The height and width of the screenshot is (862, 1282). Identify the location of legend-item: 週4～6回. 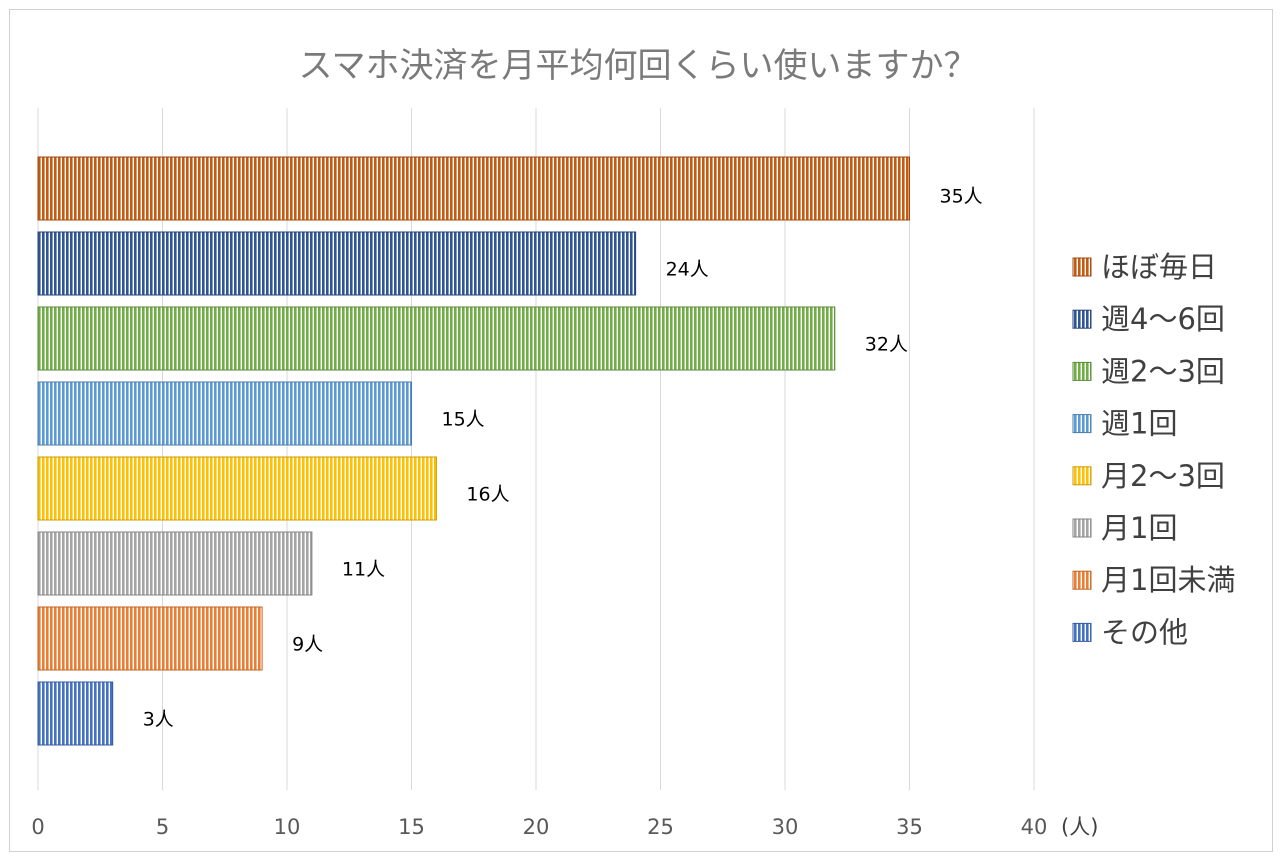
(1148, 319).